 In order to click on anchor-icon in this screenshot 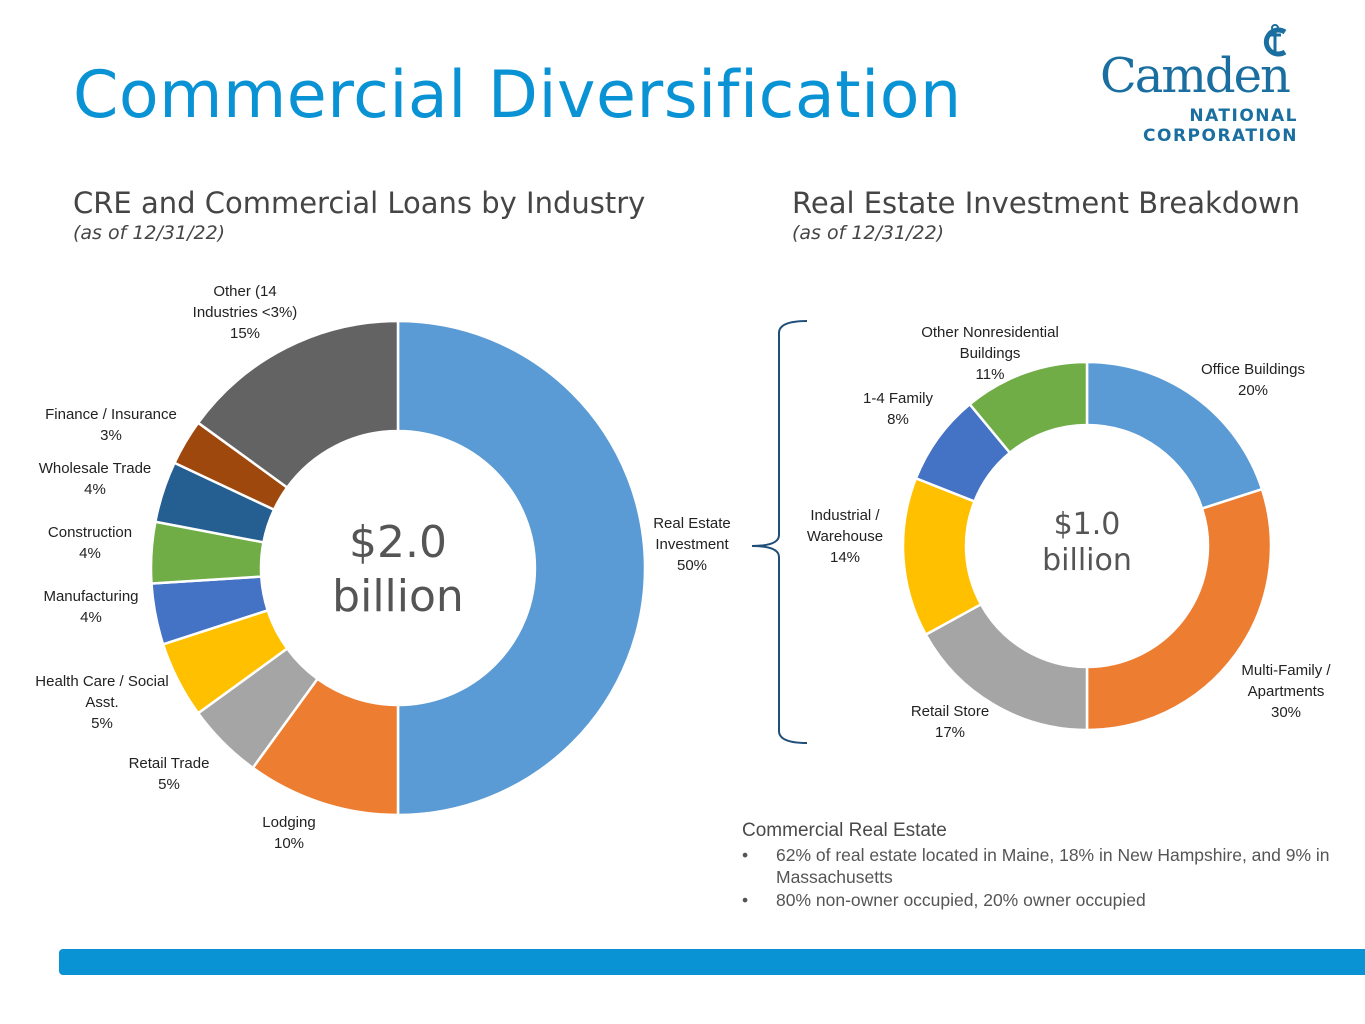, I will do `click(1275, 40)`.